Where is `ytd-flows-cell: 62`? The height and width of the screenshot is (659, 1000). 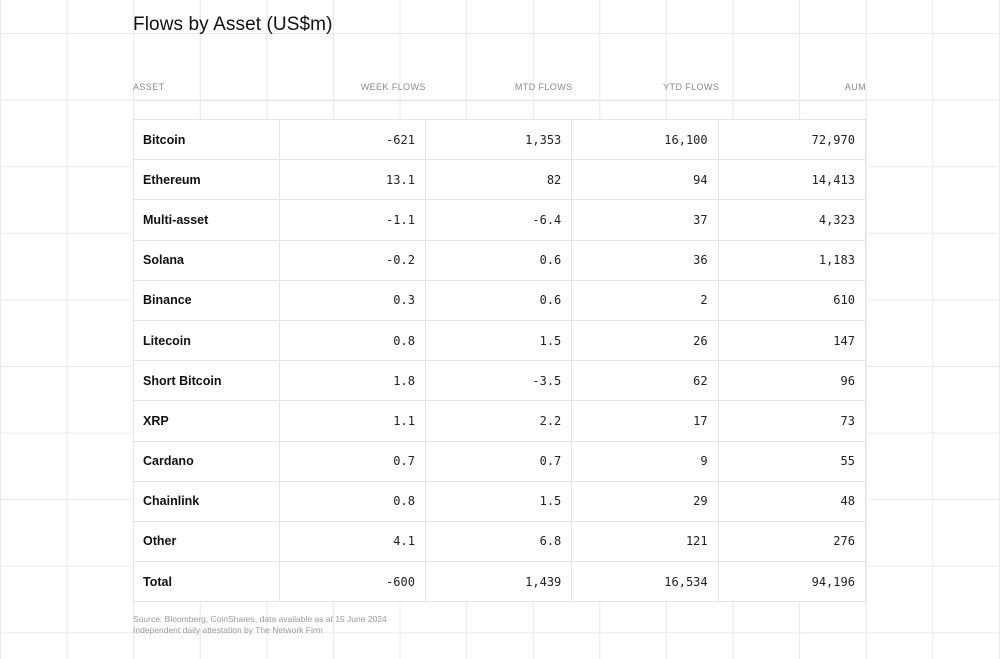
ytd-flows-cell: 62 is located at coordinates (645, 381).